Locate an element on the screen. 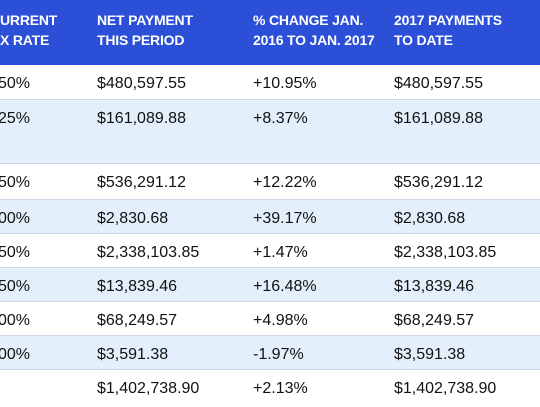 The image size is (540, 407). header-payments-to-date: 2017 PAYMENTS TO DATE is located at coordinates (448, 30).